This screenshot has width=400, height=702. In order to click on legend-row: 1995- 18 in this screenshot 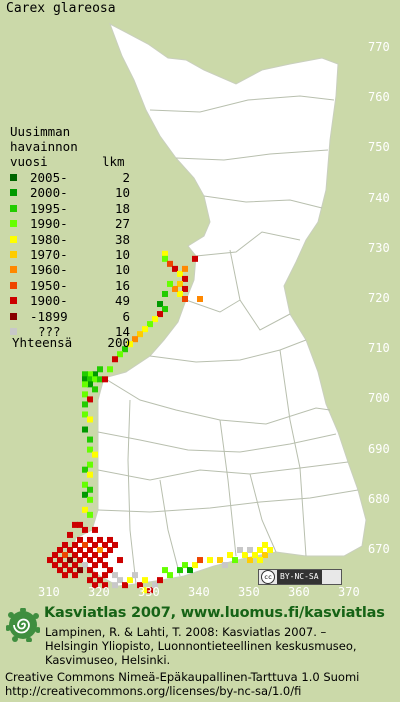, I will do `click(70, 208)`.